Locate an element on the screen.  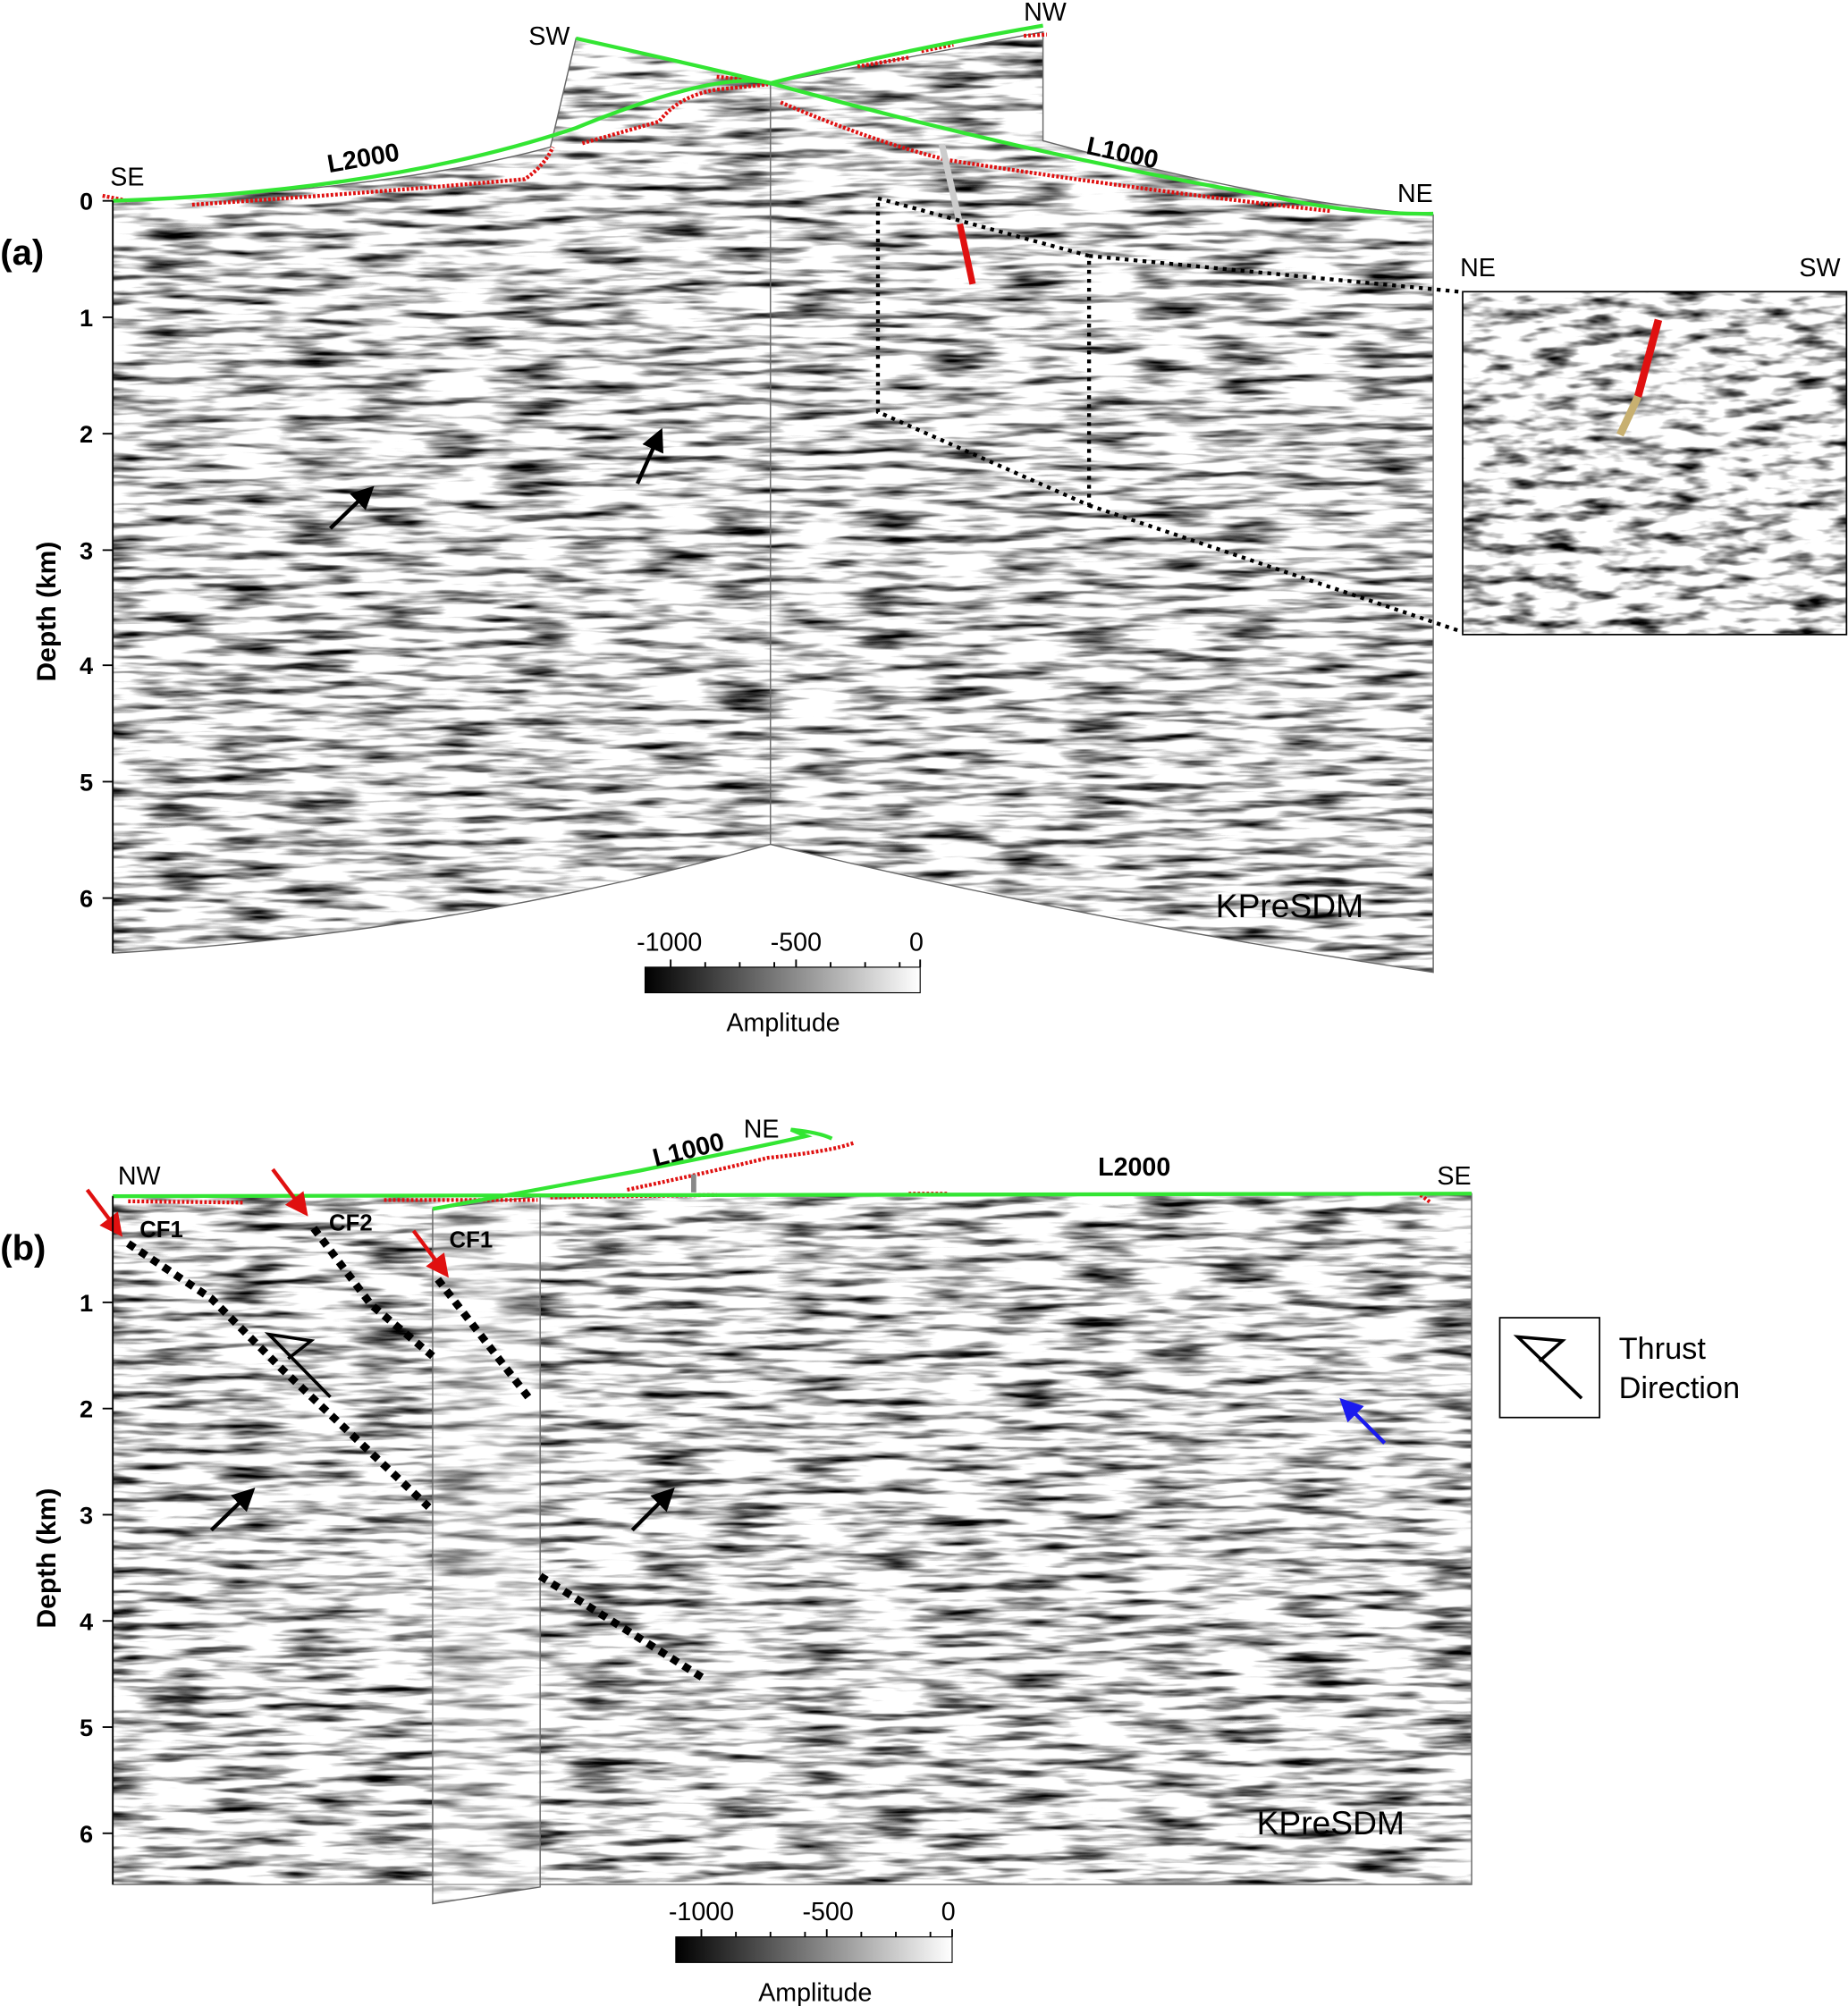
fault-label-cf1-strip: CF1 is located at coordinates (472, 1239).